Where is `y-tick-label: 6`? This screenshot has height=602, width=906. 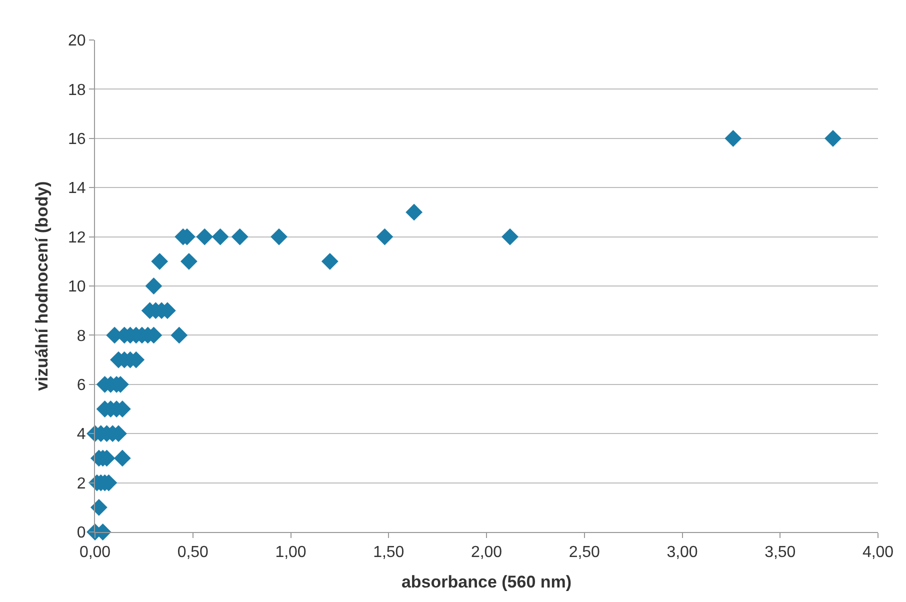 y-tick-label: 6 is located at coordinates (81, 385).